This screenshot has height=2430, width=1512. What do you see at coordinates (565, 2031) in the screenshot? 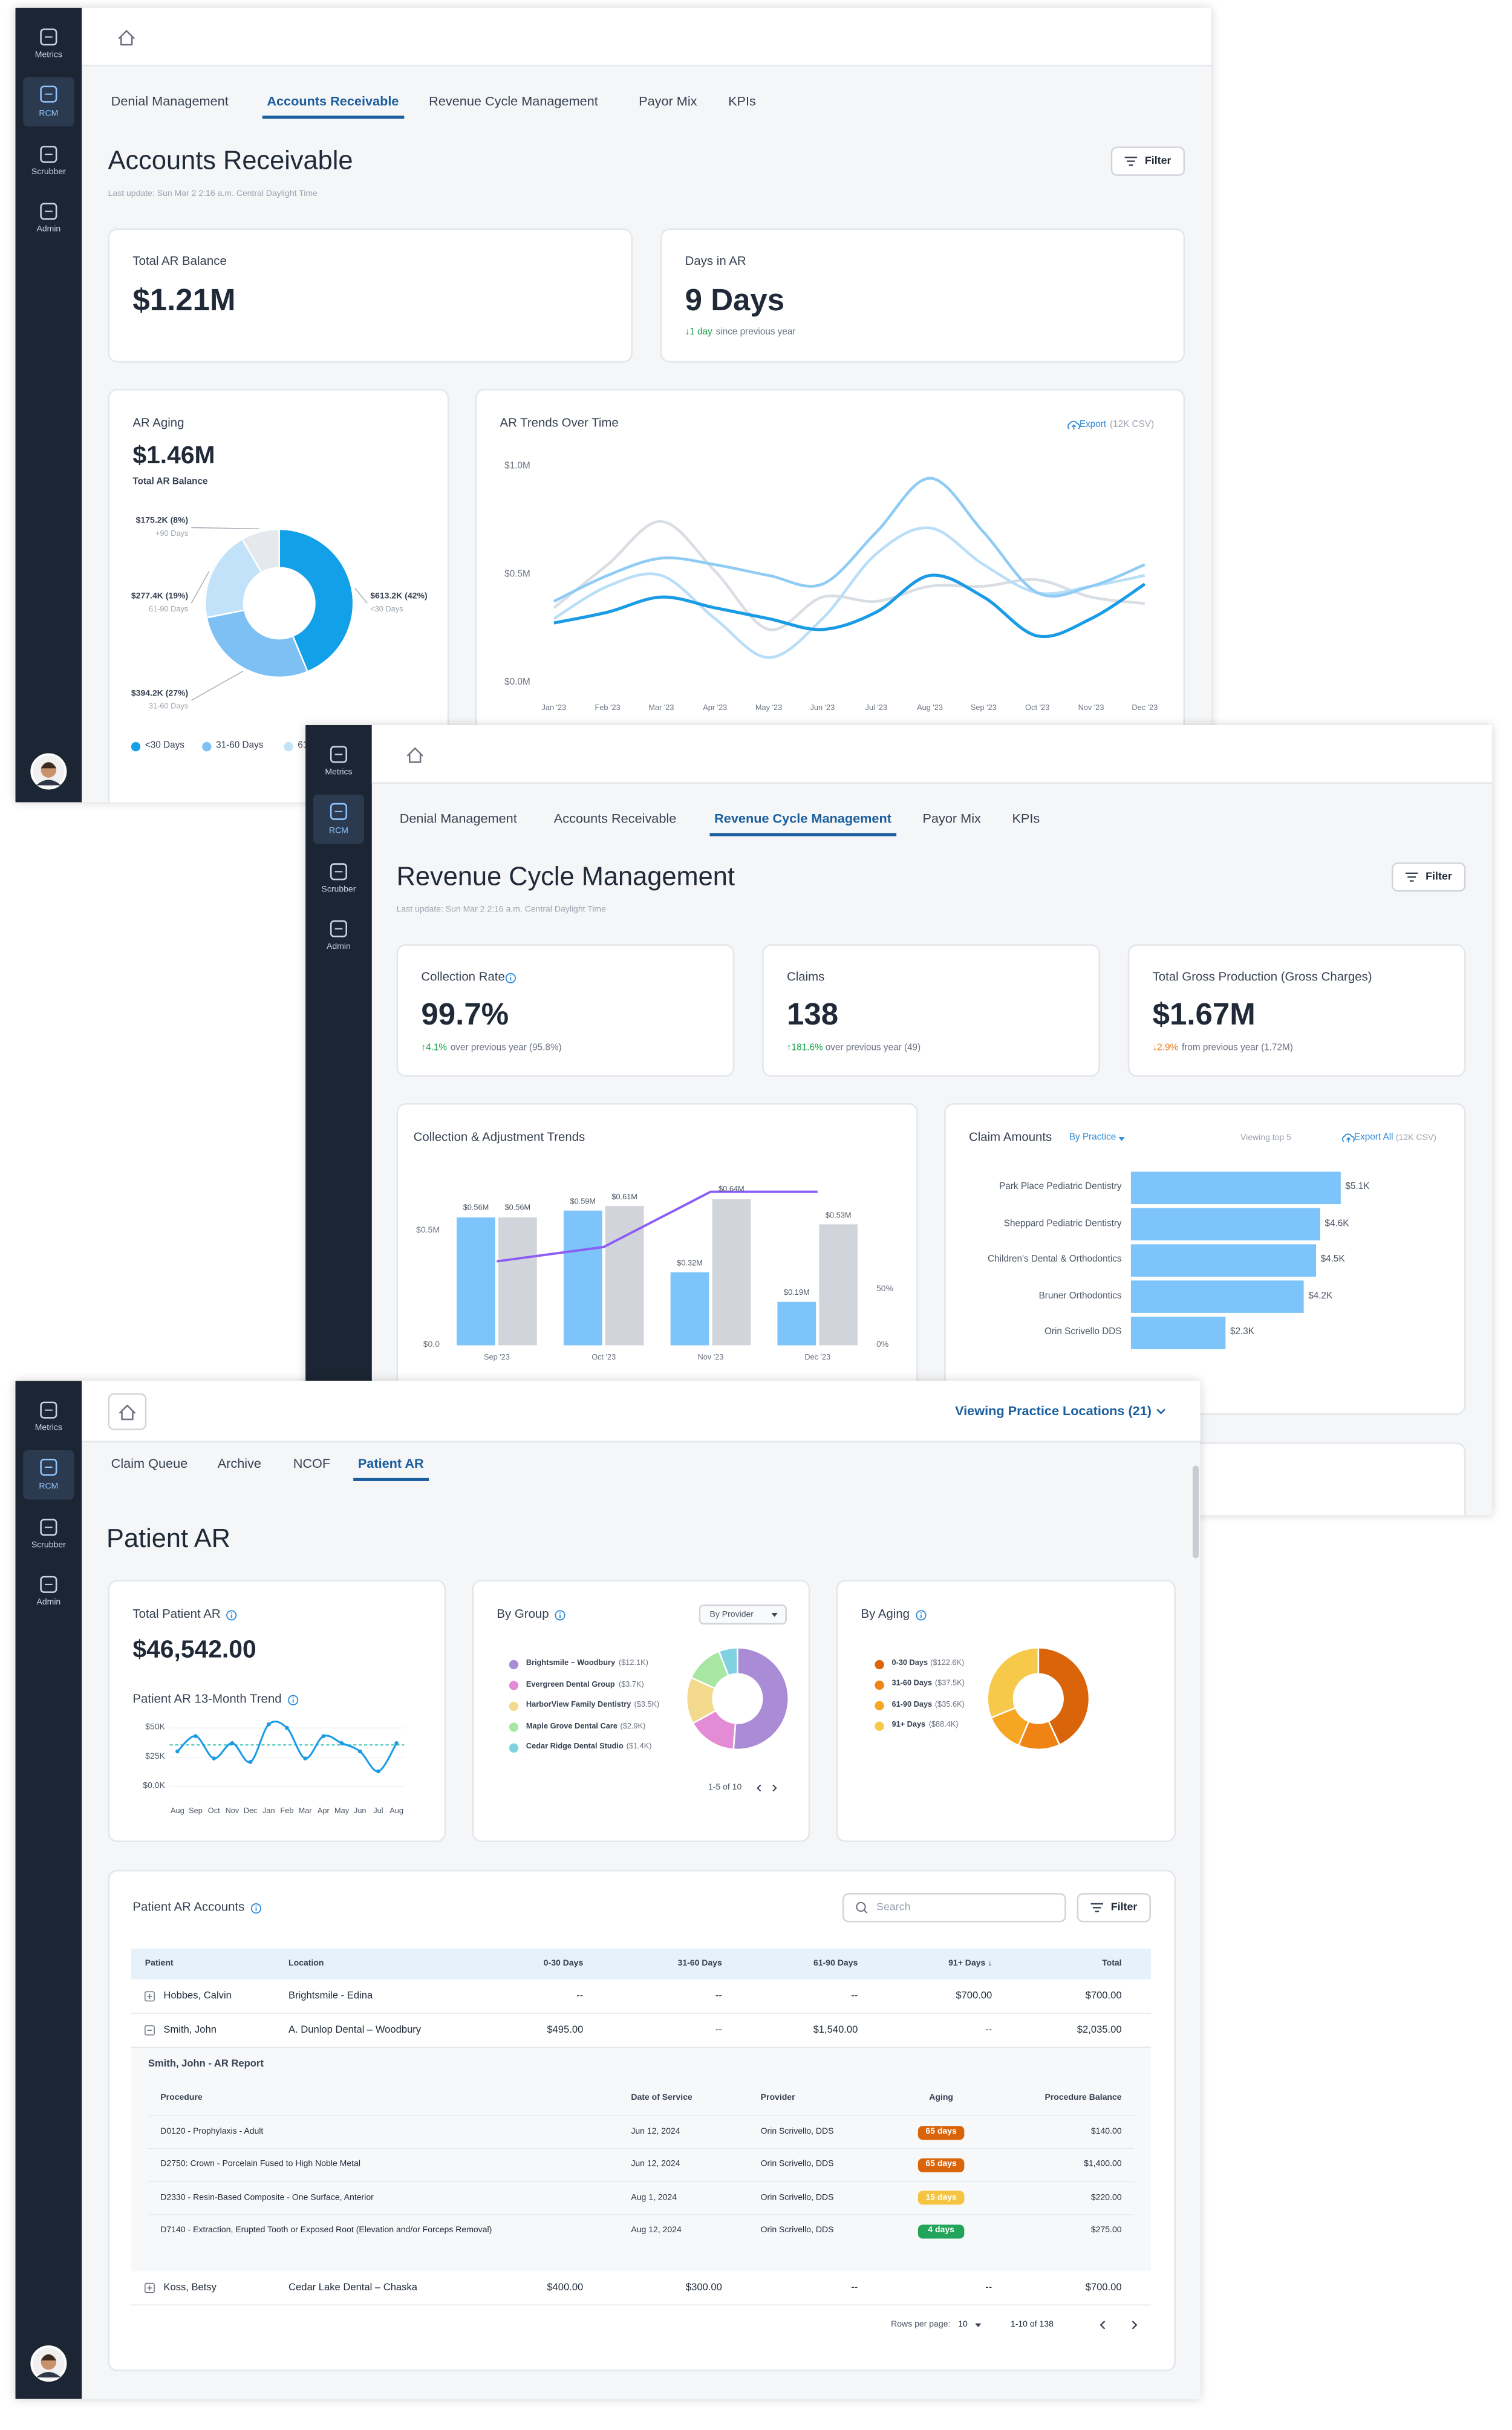
I see `table-cell: $495.00` at bounding box center [565, 2031].